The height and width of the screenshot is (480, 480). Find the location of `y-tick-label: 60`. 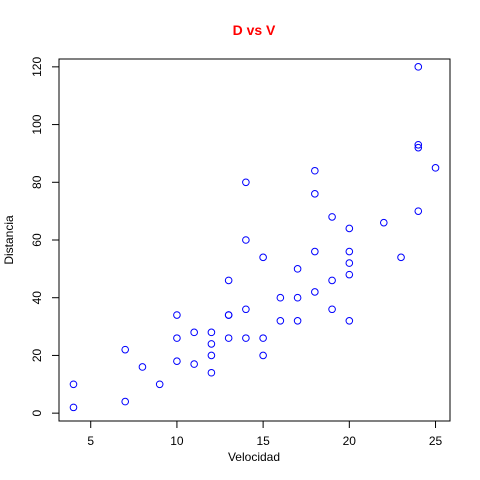

y-tick-label: 60 is located at coordinates (37, 240).